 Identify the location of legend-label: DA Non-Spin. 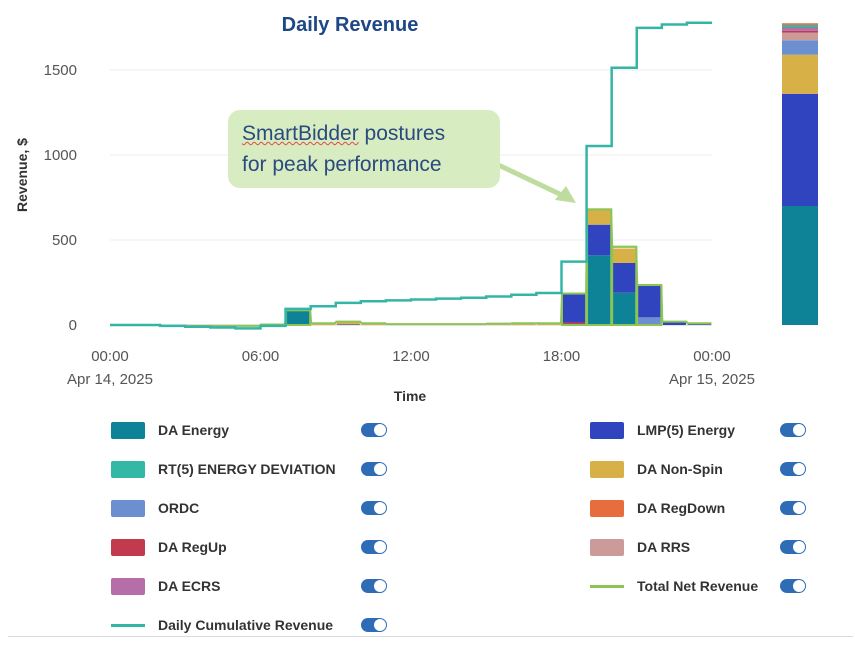
(680, 469).